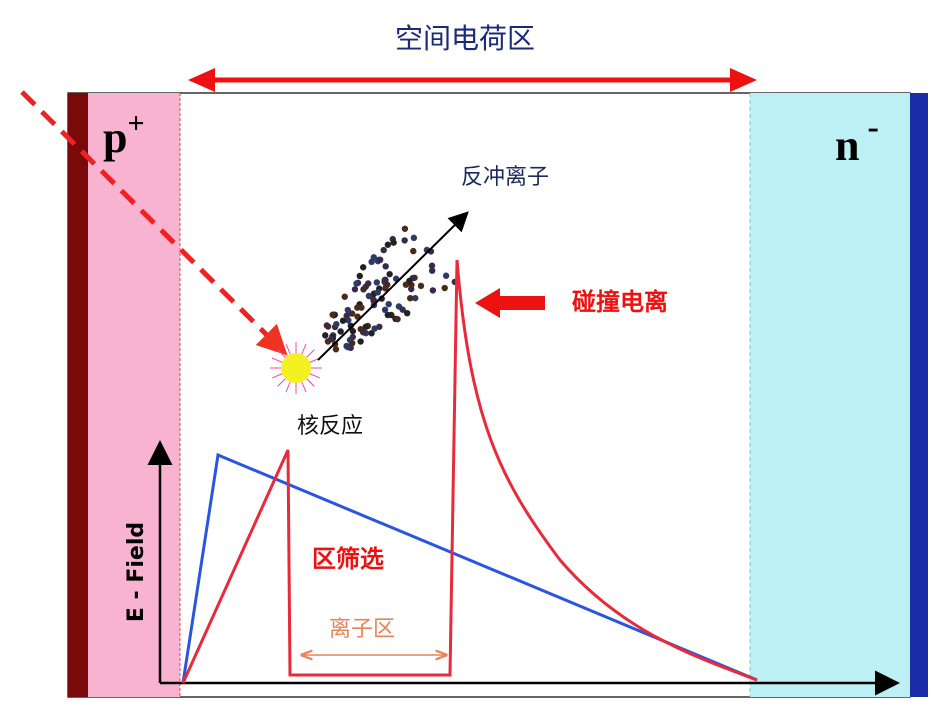  I want to click on p-label: p+, so click(124, 134).